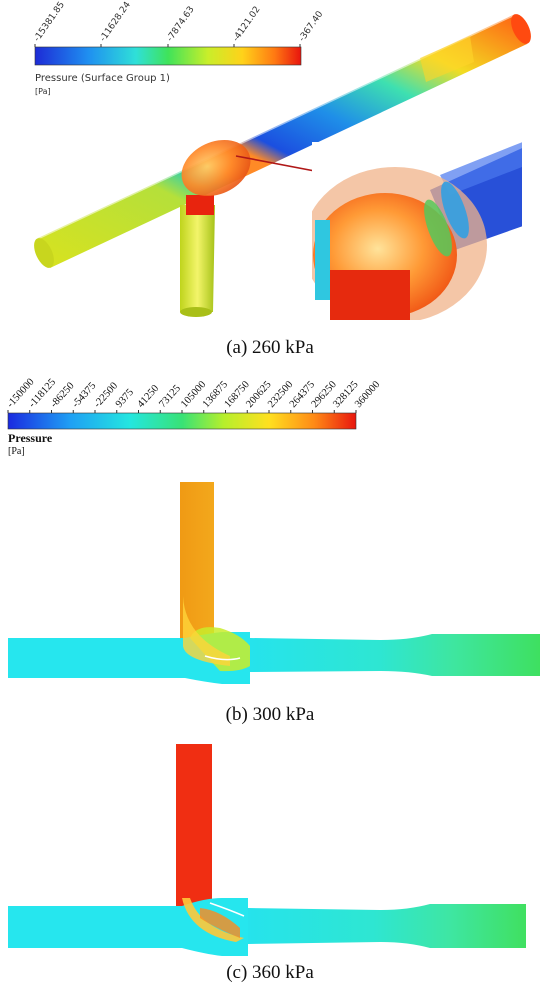 The image size is (540, 994). I want to click on panel-a-colorbar, so click(168, 56).